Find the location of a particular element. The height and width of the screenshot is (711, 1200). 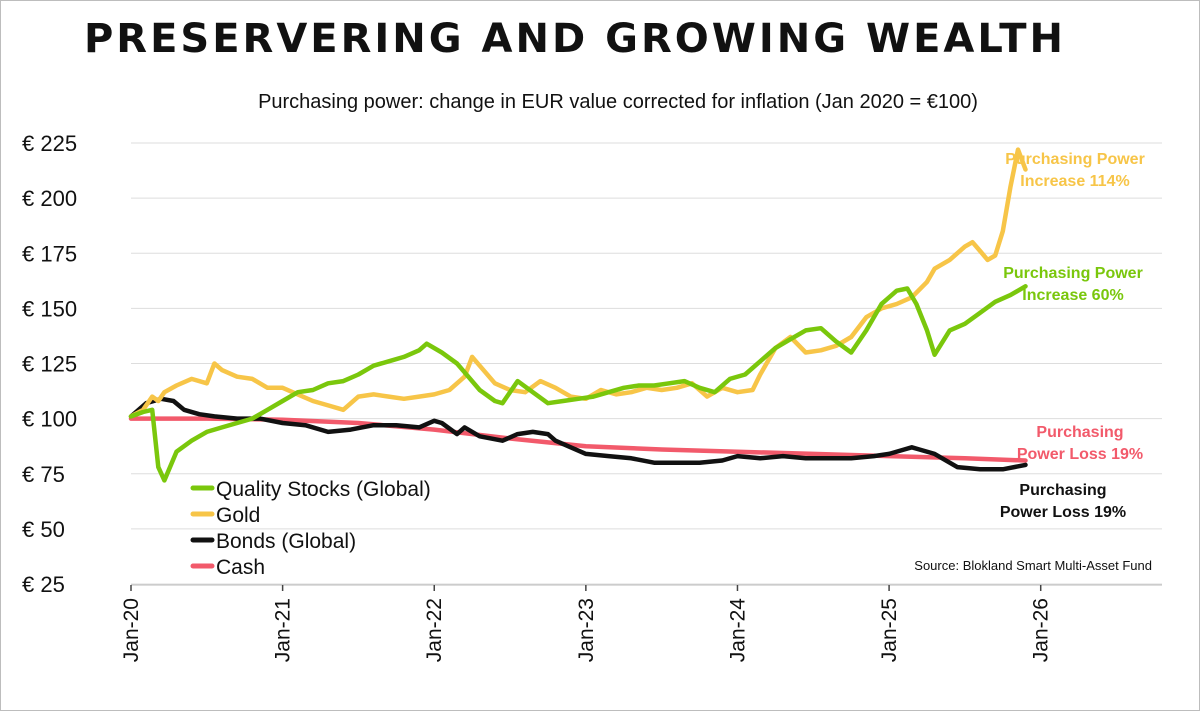

annotation-bonds-global: Purchasing Power Loss 19% is located at coordinates (1063, 501).